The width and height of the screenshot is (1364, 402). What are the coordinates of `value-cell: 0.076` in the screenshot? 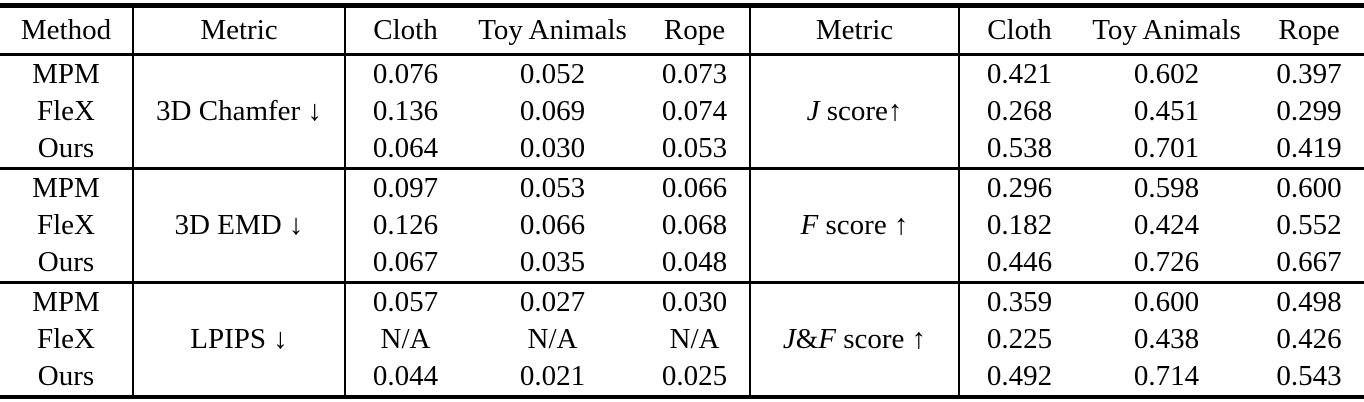 It's located at (405, 74).